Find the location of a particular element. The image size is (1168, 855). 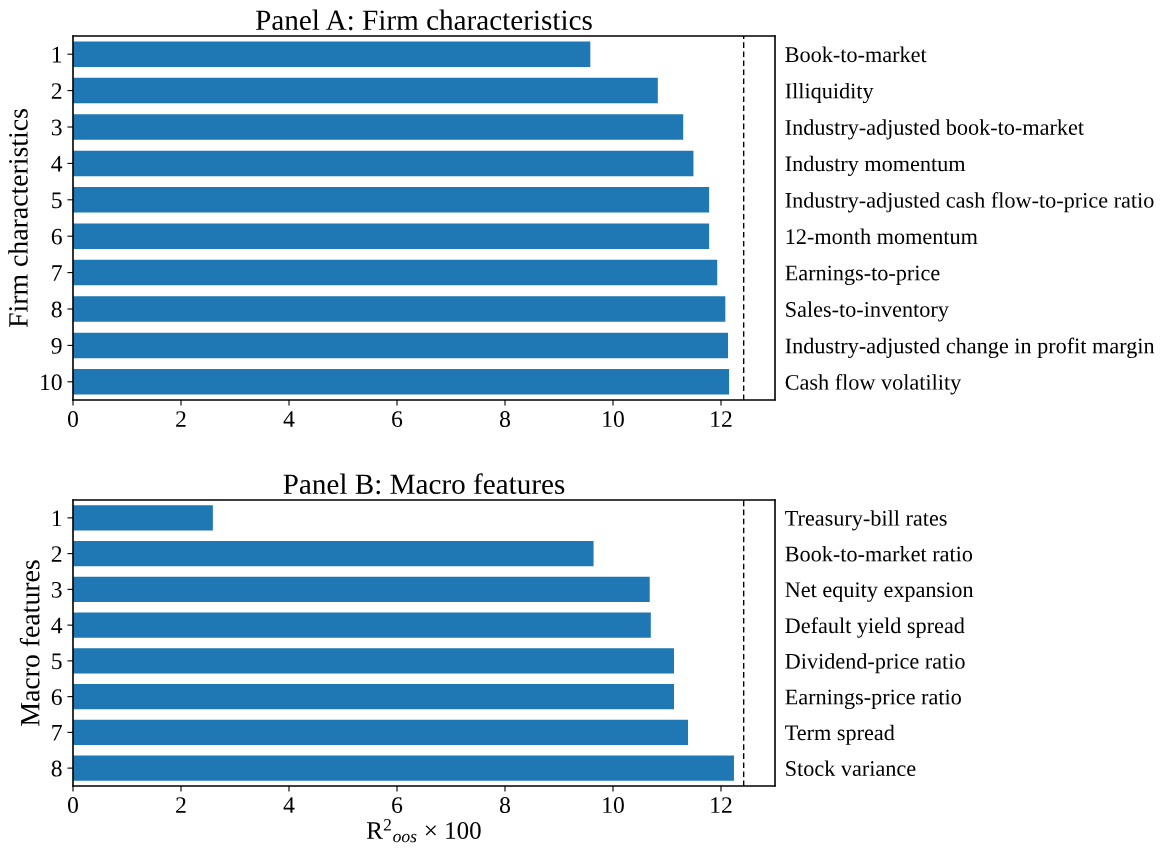

y2-tick-label: Earnings-price ratio is located at coordinates (873, 699).